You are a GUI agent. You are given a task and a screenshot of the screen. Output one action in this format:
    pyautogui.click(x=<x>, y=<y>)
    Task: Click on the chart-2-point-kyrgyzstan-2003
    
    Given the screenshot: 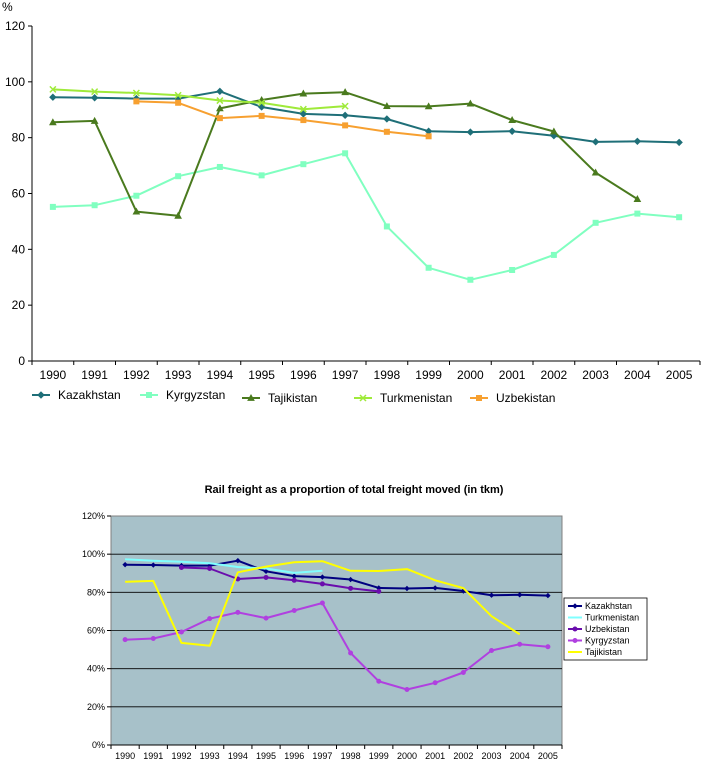 What is the action you would take?
    pyautogui.click(x=492, y=651)
    